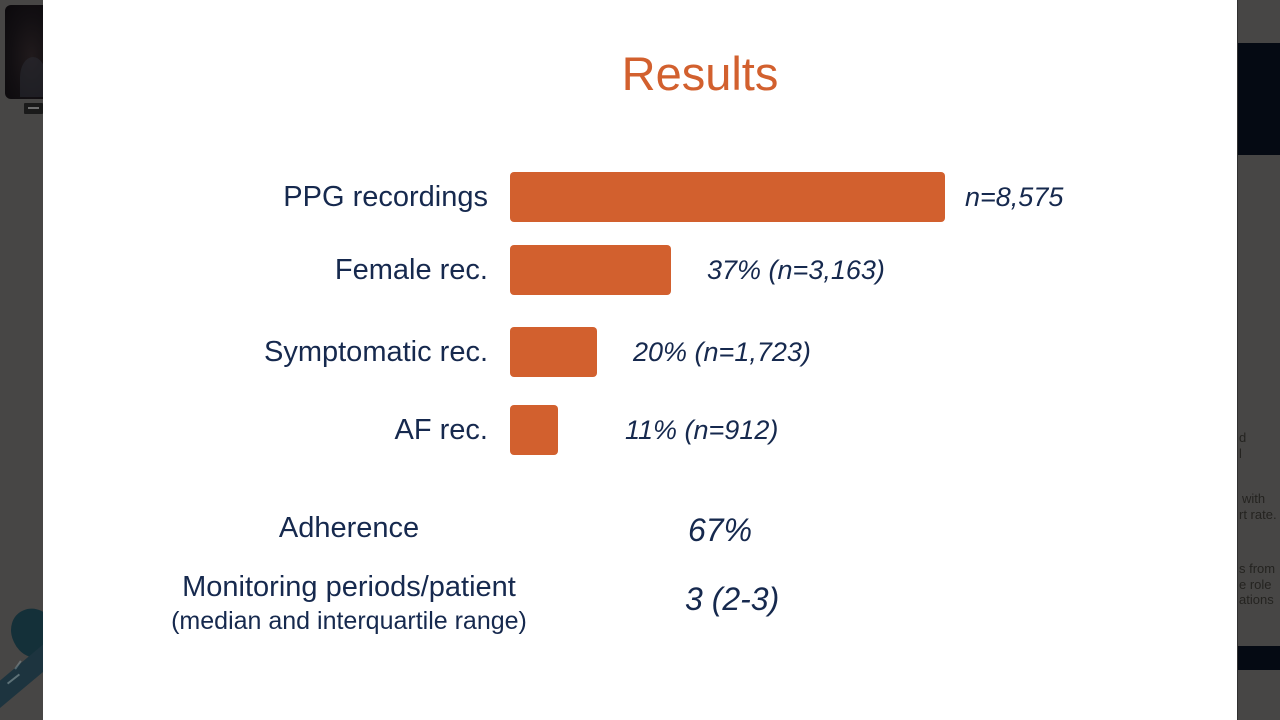 This screenshot has width=1280, height=720. What do you see at coordinates (385, 197) in the screenshot?
I see `bar-label: PPG recordings` at bounding box center [385, 197].